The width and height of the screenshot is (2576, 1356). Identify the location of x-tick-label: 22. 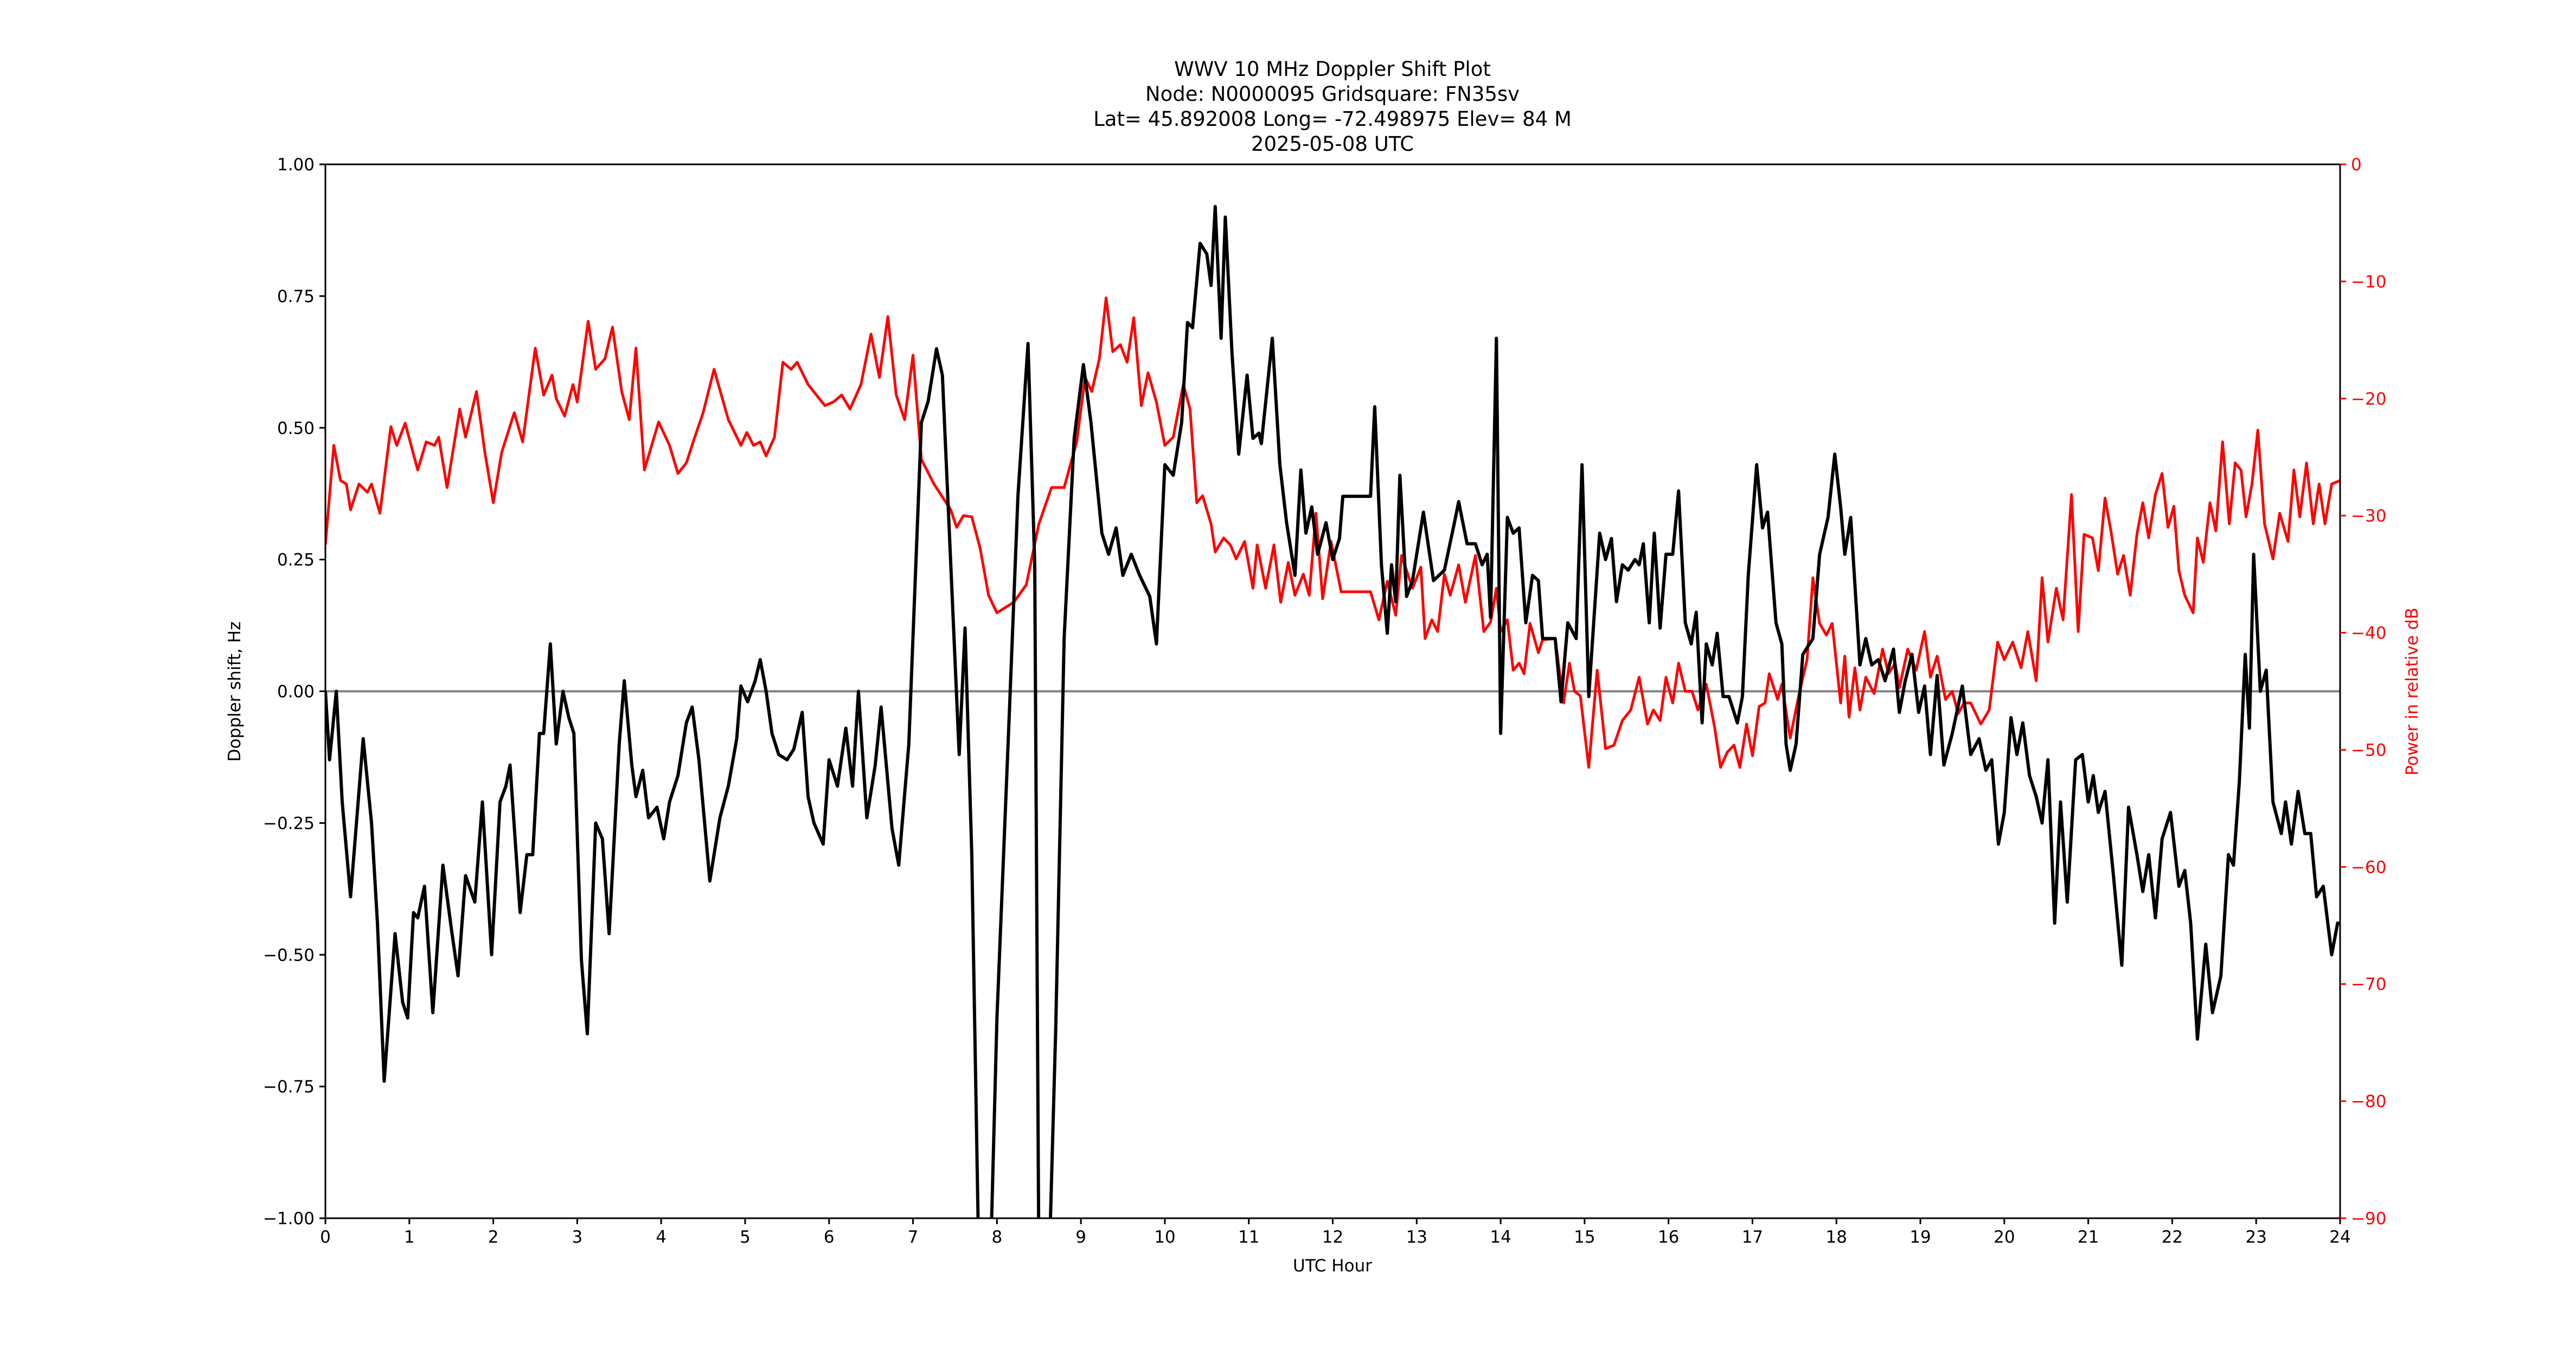
(2172, 1237).